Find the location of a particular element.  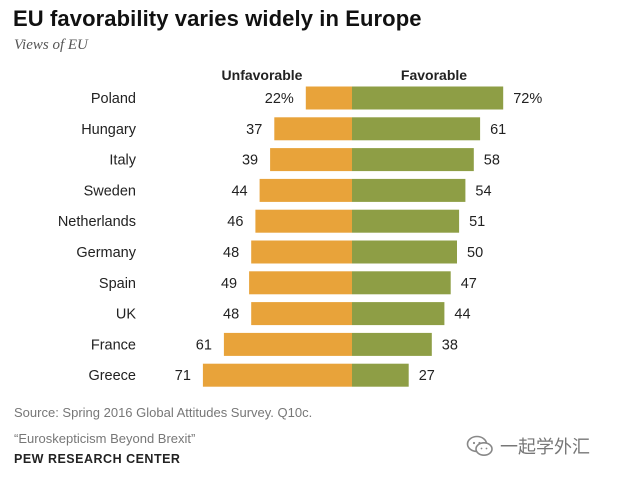

category-label: Germany is located at coordinates (106, 253).